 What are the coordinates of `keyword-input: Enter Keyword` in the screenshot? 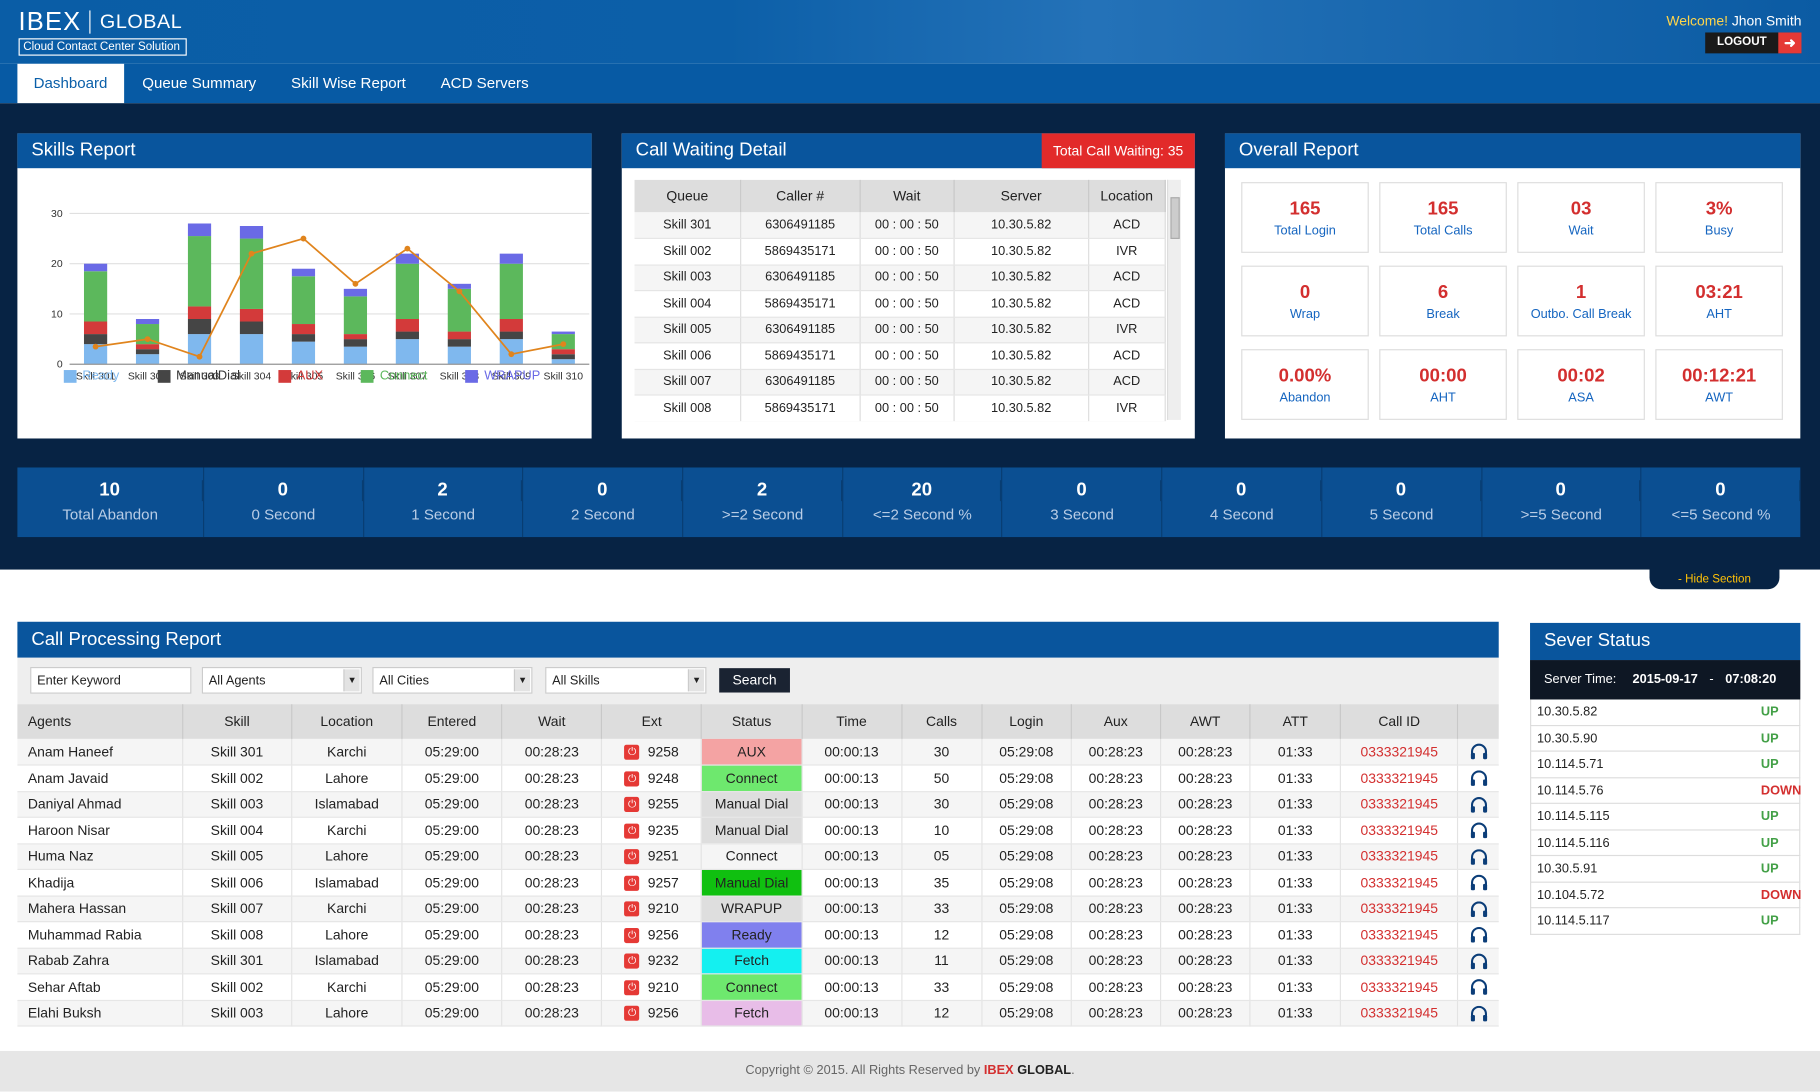 It's located at (111, 680).